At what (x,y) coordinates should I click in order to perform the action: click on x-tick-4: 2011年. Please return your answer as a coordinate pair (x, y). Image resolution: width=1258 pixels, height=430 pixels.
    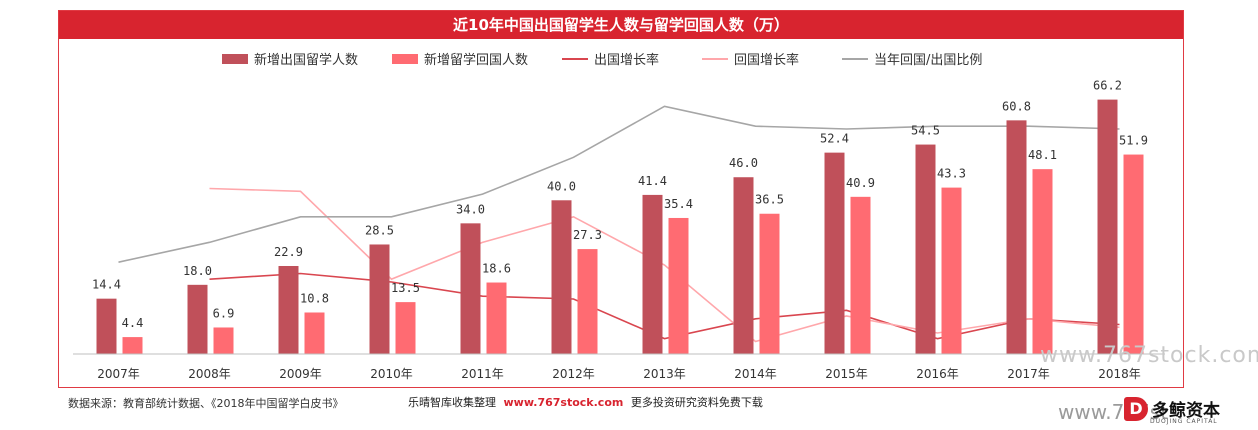
    Looking at the image, I should click on (482, 374).